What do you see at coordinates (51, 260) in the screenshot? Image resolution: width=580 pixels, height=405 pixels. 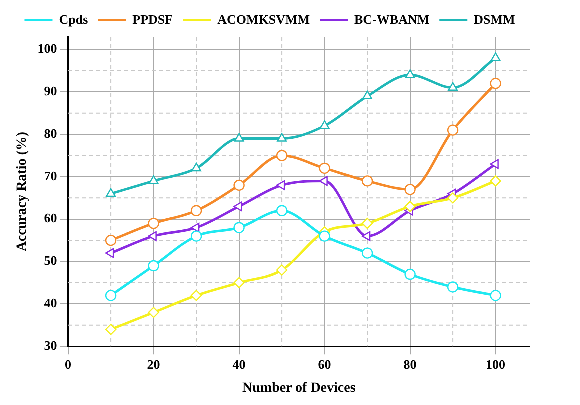 I see `y-tick-label: 50` at bounding box center [51, 260].